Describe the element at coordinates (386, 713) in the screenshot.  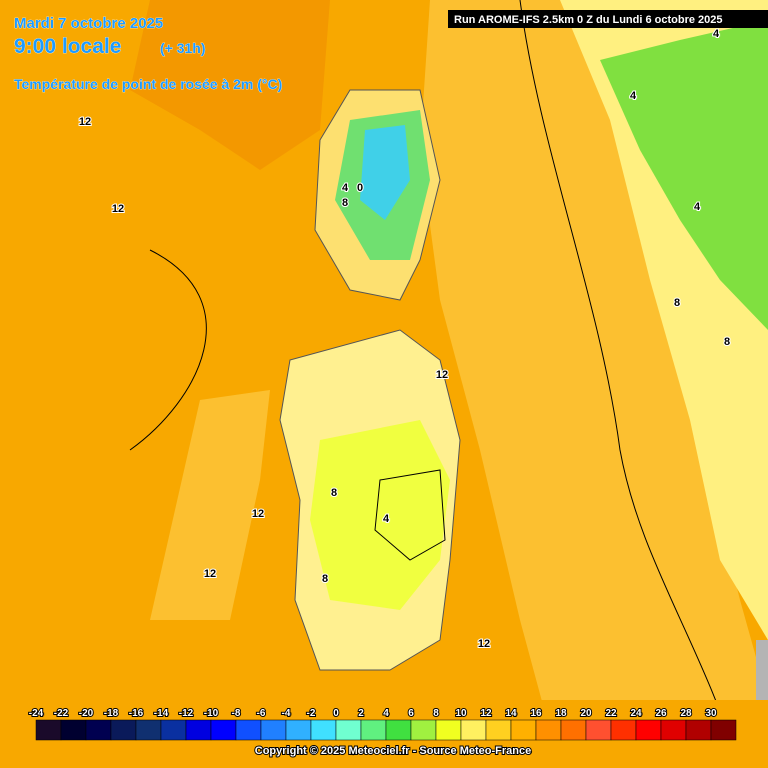
I see `scale-label: 4` at that location.